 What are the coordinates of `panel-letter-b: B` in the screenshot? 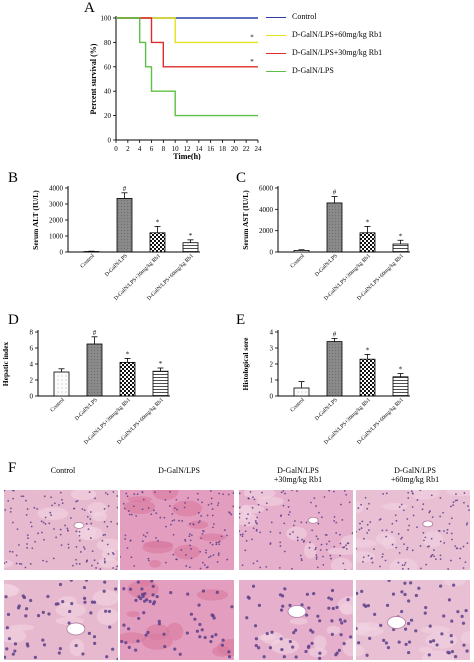 It's located at (13, 178).